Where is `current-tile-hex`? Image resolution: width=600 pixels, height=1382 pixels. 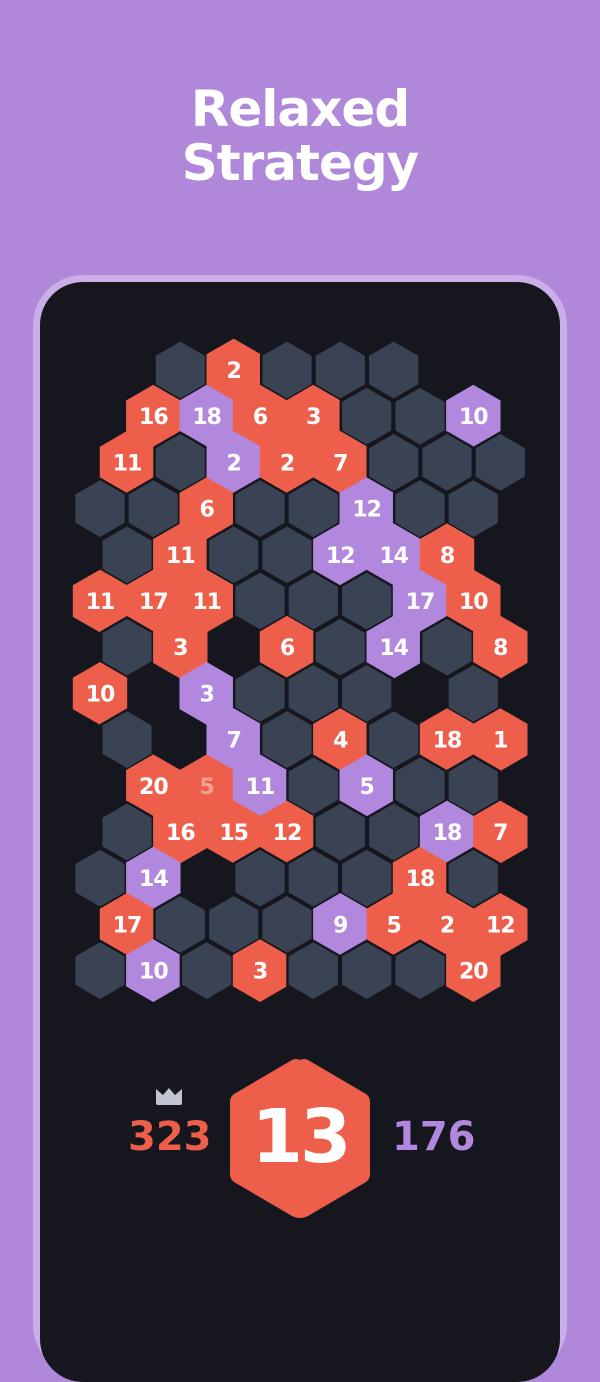 current-tile-hex is located at coordinates (300, 1138).